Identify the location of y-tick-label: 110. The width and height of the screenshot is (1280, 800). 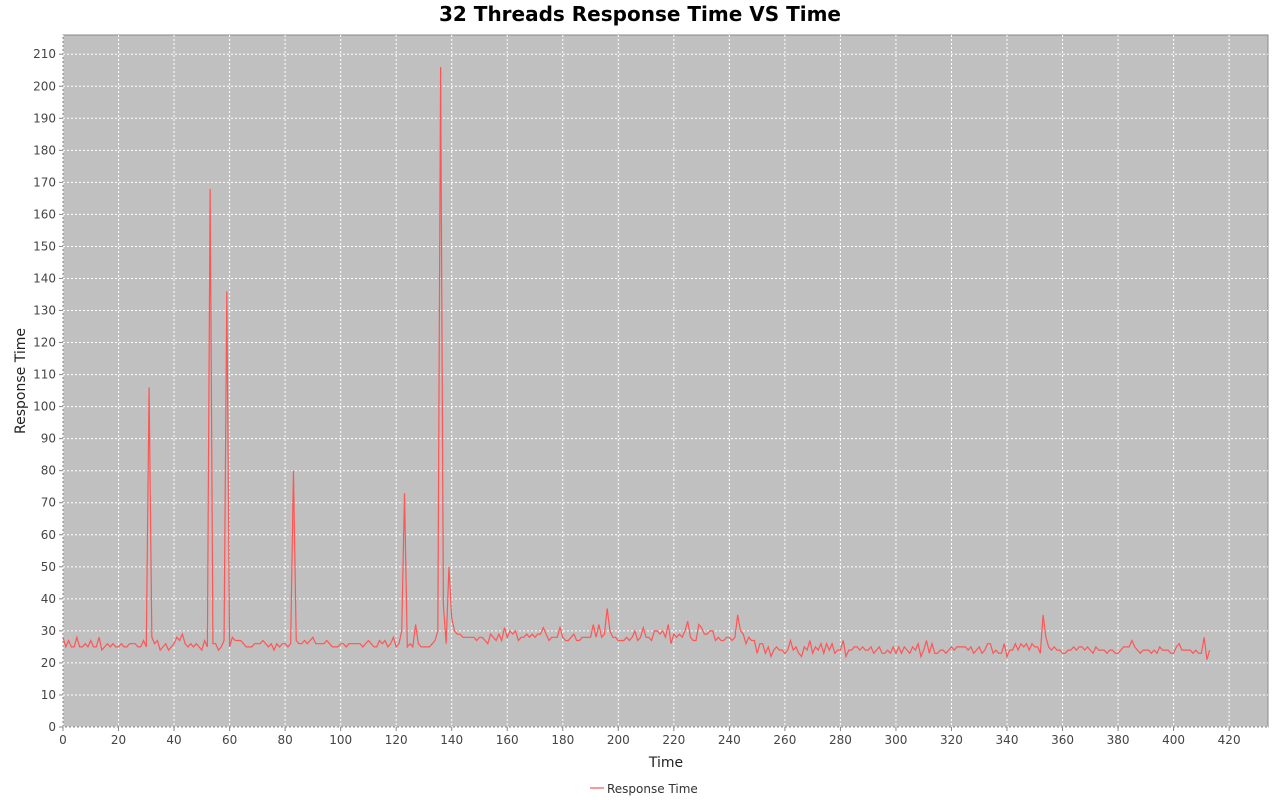
(44, 375).